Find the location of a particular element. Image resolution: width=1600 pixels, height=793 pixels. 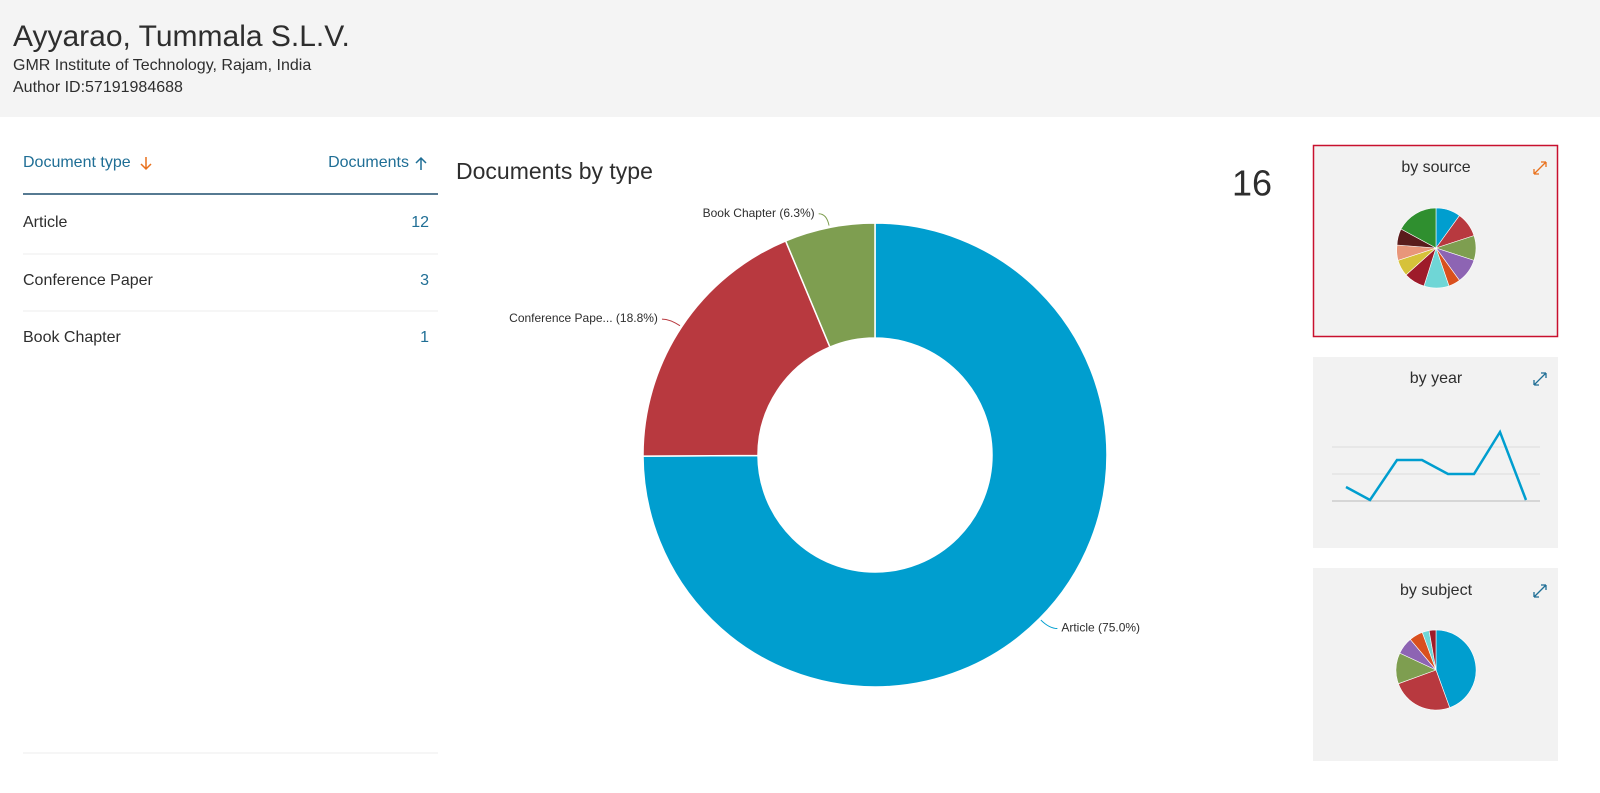

author-name: Ayyarao, Tummala S.L.V. is located at coordinates (181, 36).